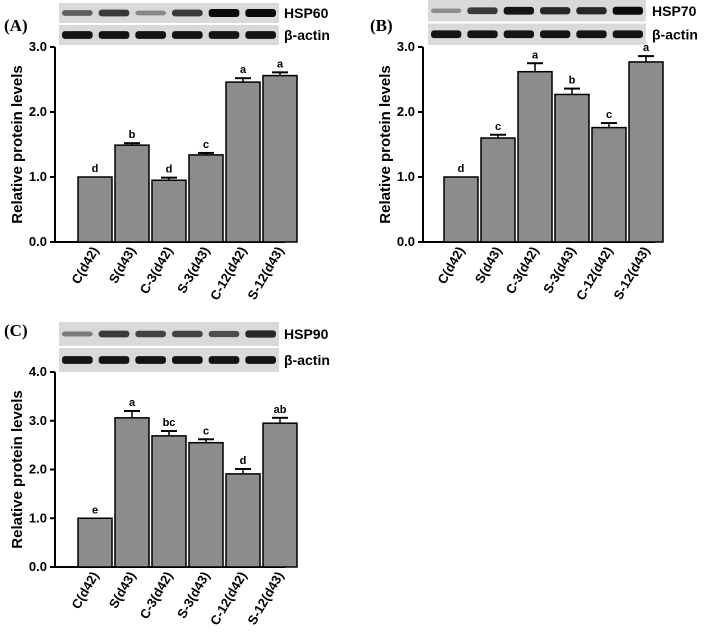  What do you see at coordinates (674, 11) in the screenshot?
I see `blot-label: HSP70` at bounding box center [674, 11].